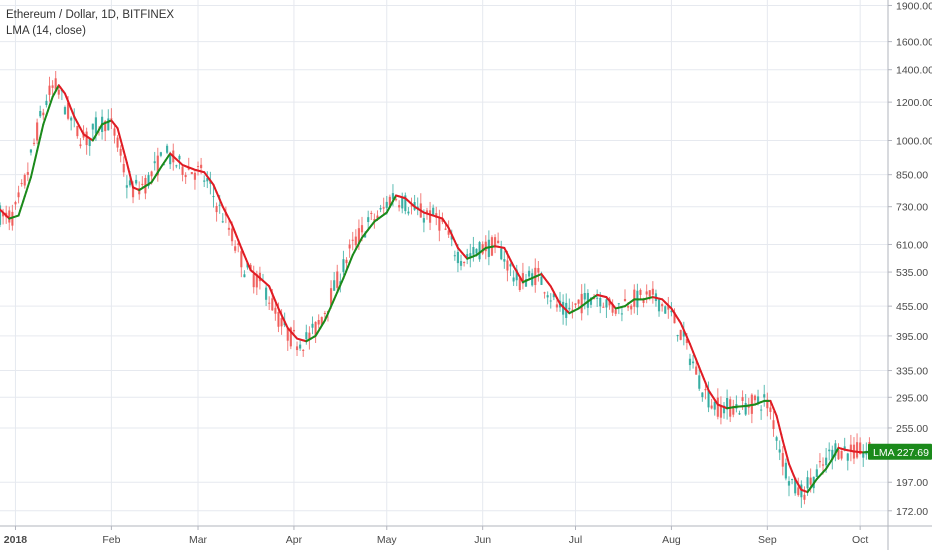 This screenshot has width=932, height=550. What do you see at coordinates (912, 398) in the screenshot?
I see `price-tick-label: 295.00` at bounding box center [912, 398].